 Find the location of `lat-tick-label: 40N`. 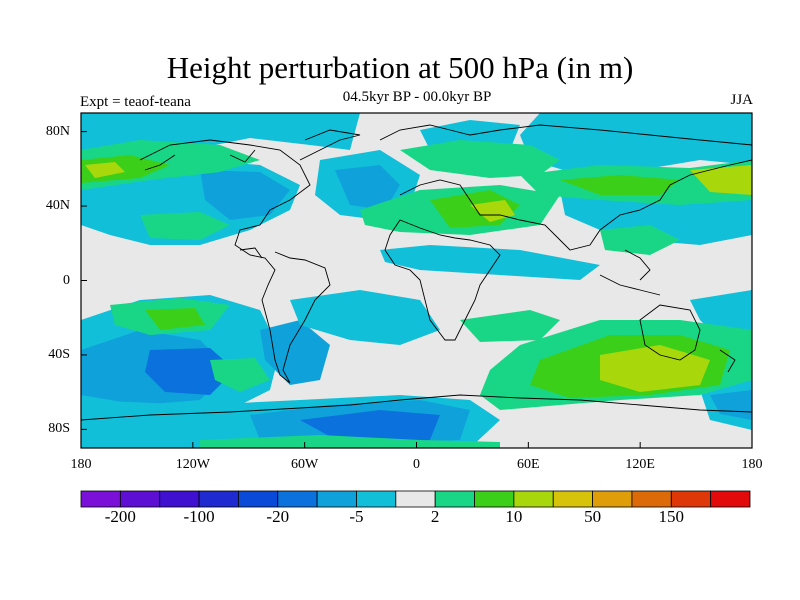

lat-tick-label: 40N is located at coordinates (57, 206).